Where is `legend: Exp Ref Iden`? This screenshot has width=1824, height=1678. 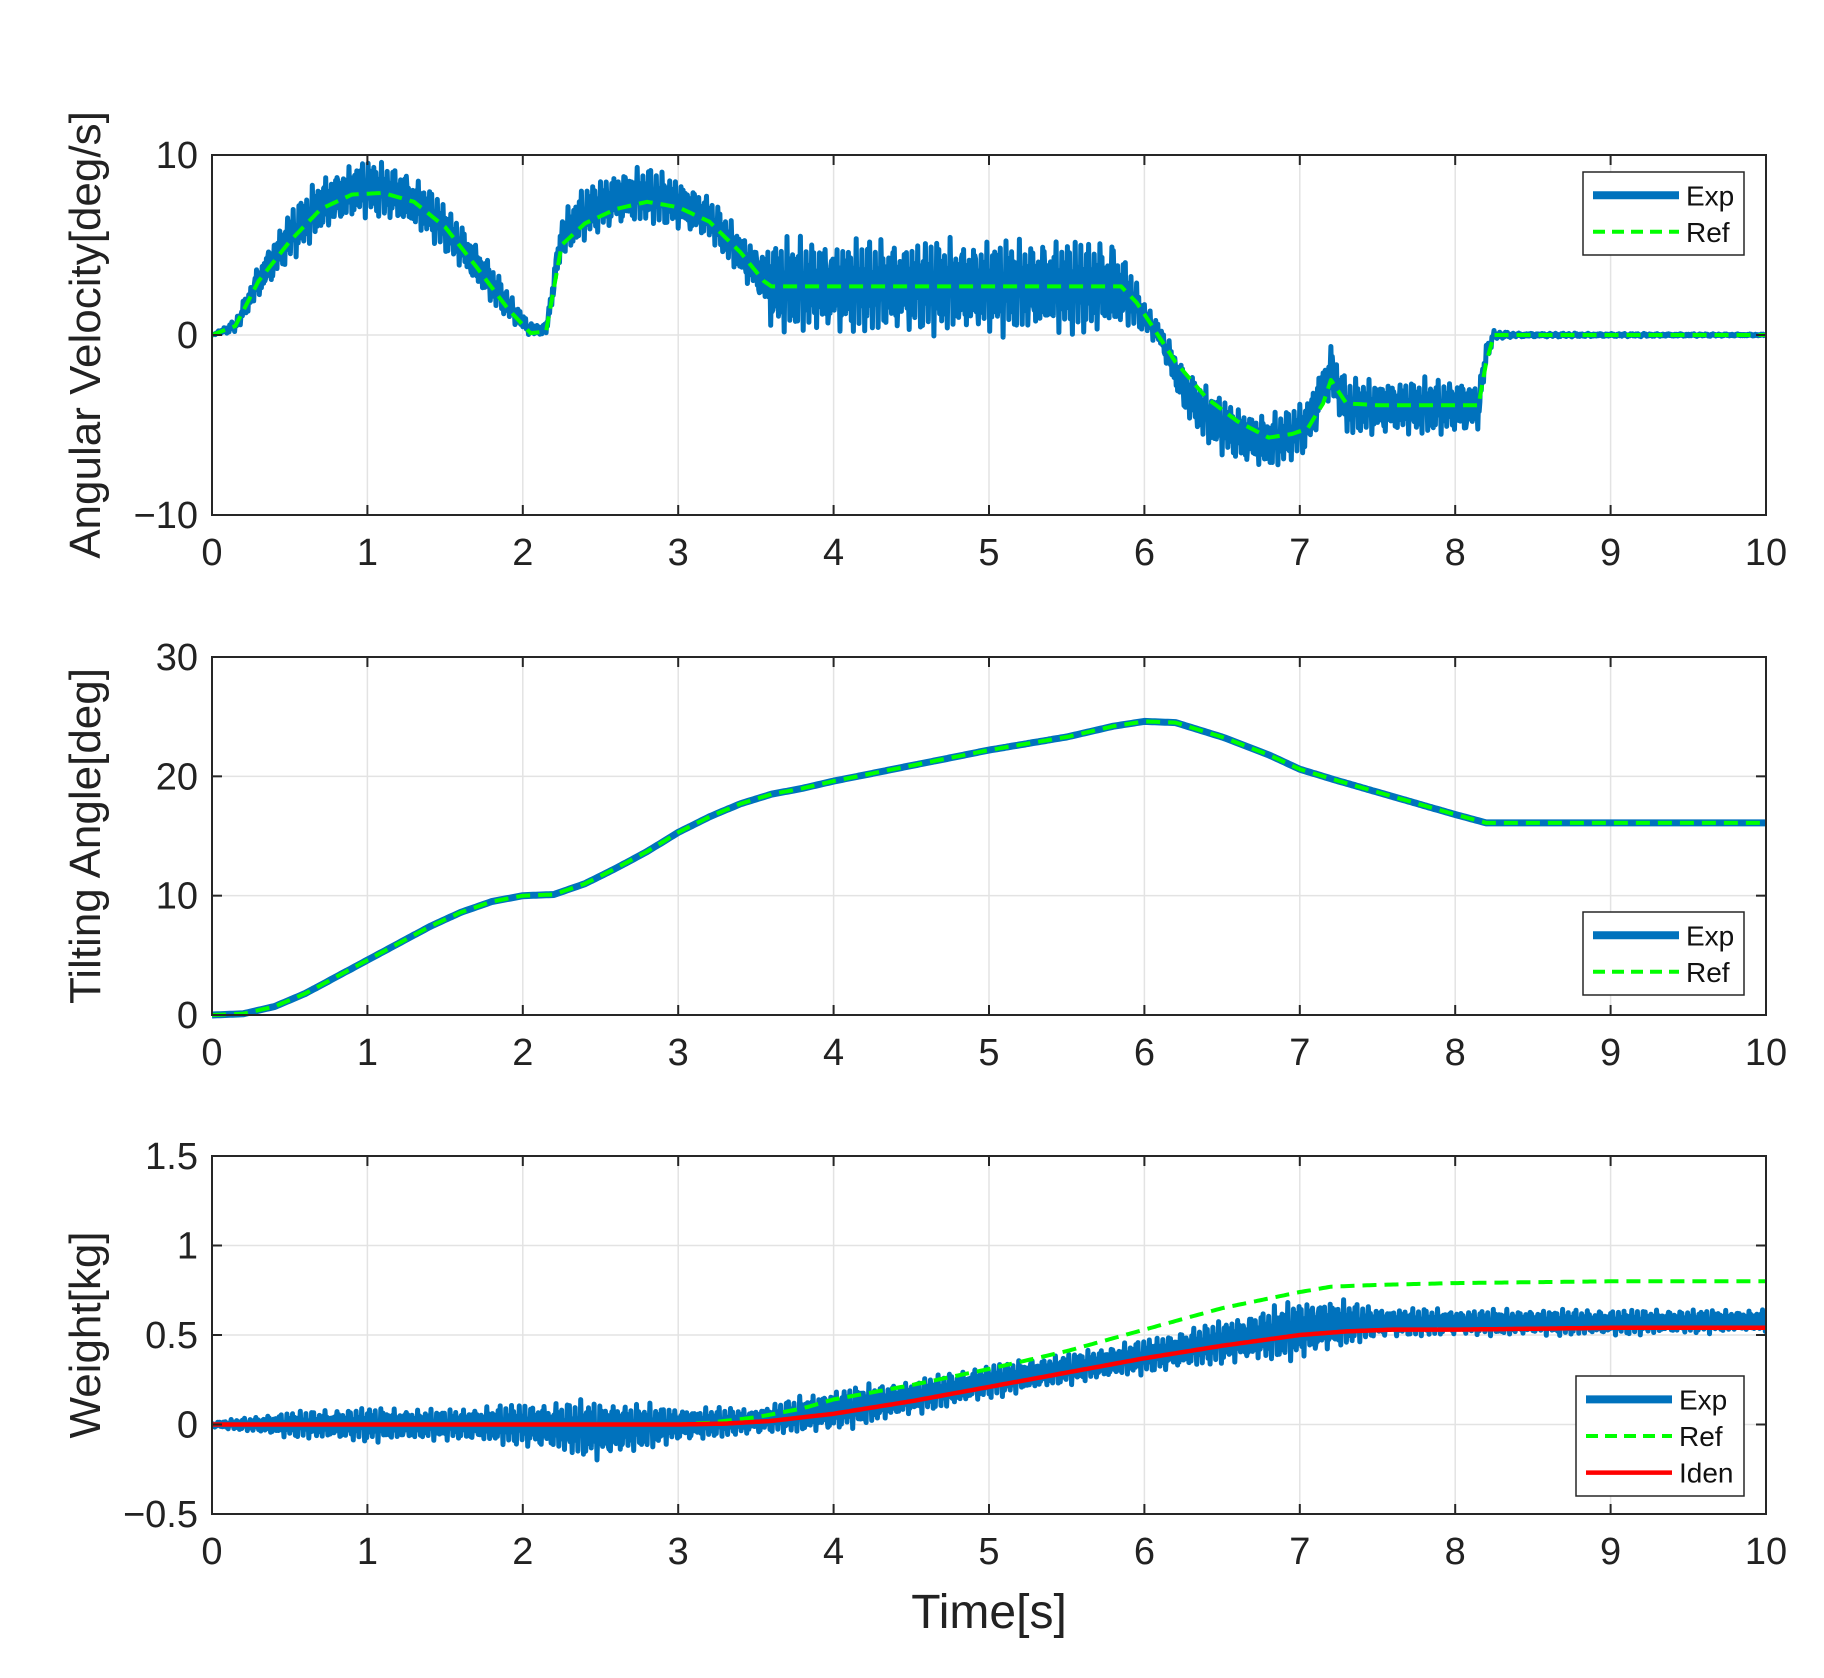
legend: Exp Ref Iden is located at coordinates (1660, 1436).